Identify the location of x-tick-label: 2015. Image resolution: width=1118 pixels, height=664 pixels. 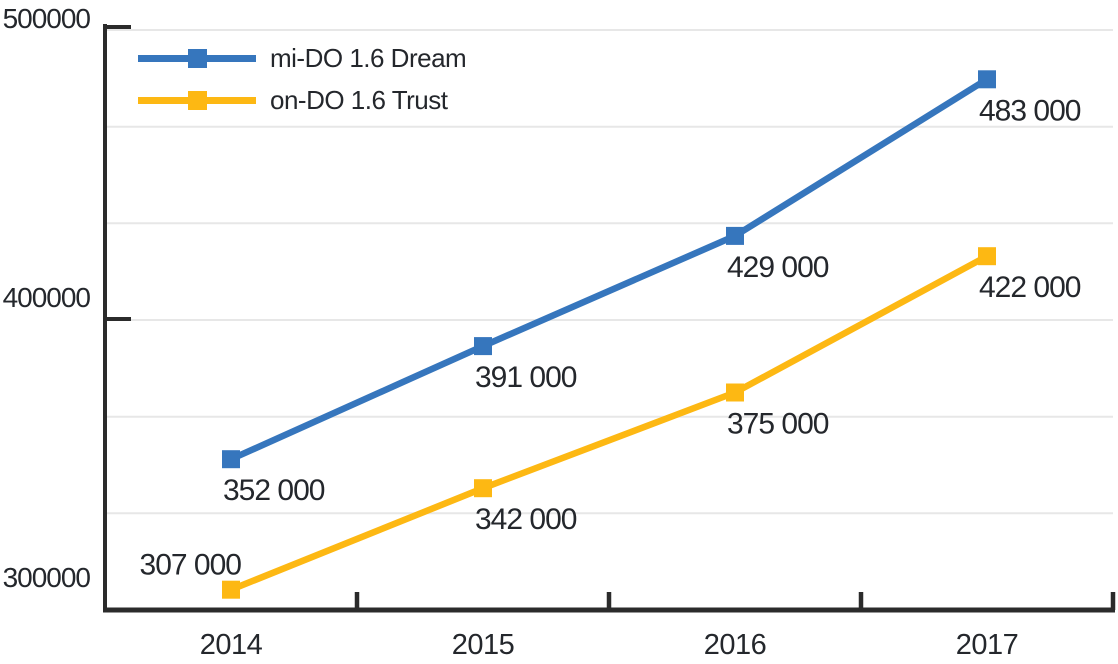
(483, 645).